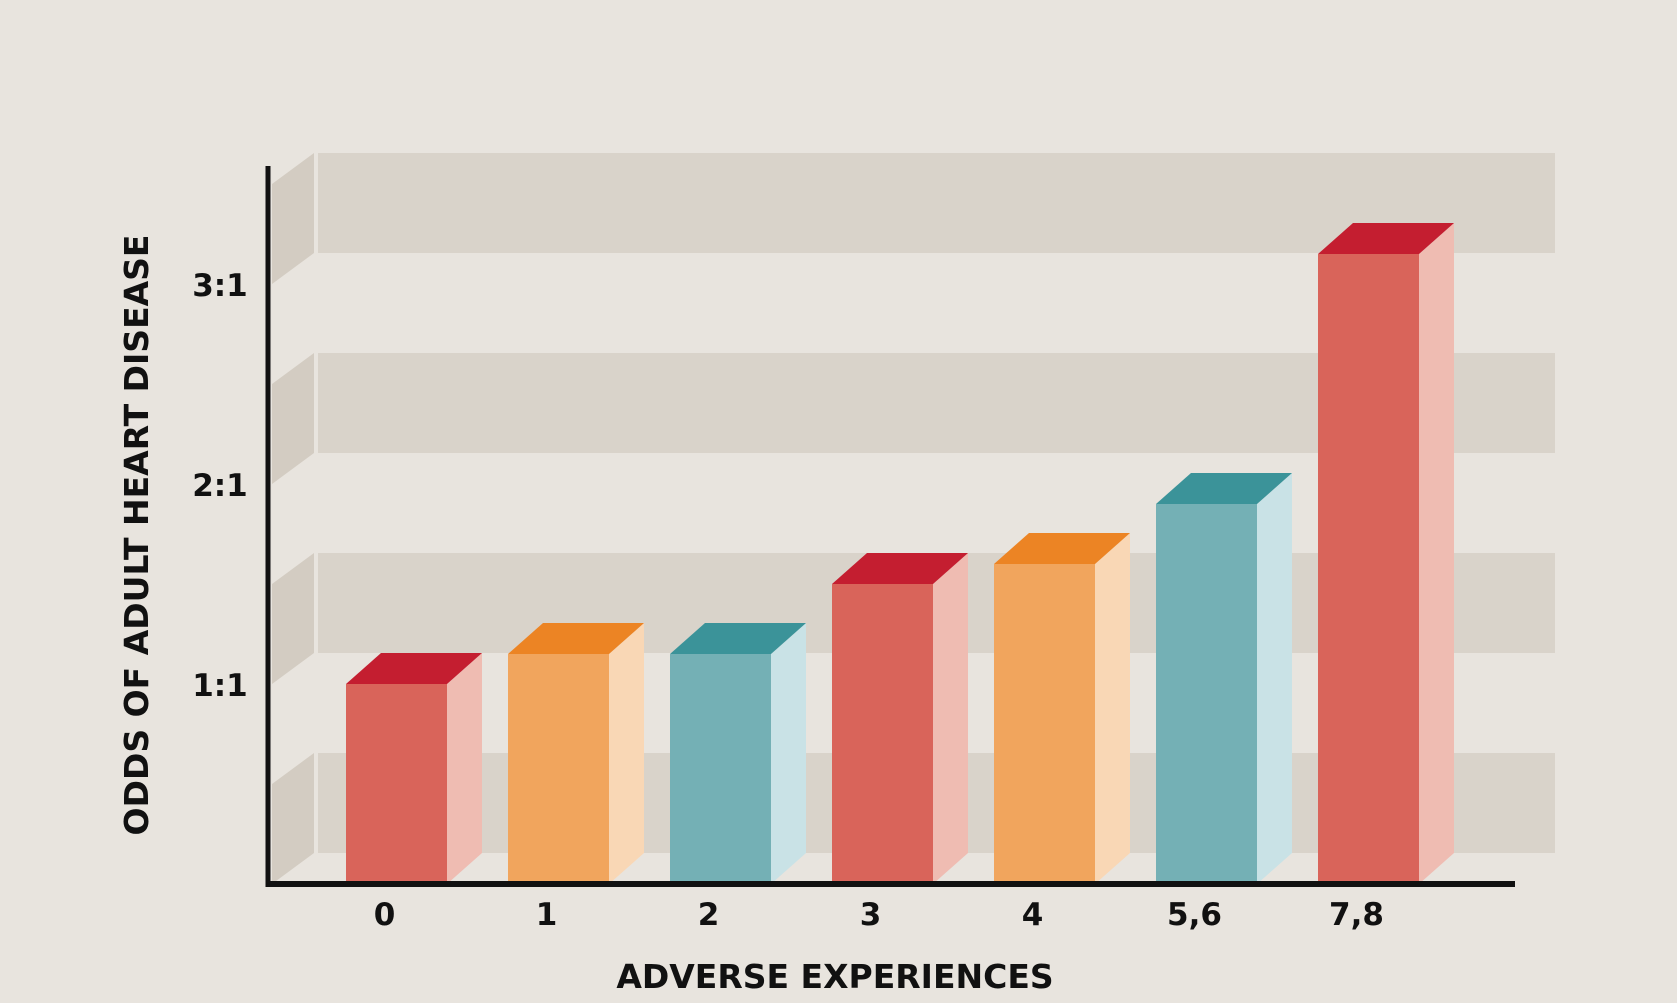 This screenshot has height=1007, width=1677. What do you see at coordinates (834, 976) in the screenshot?
I see `x-axis-label: ADVERSE EXPERIENCES` at bounding box center [834, 976].